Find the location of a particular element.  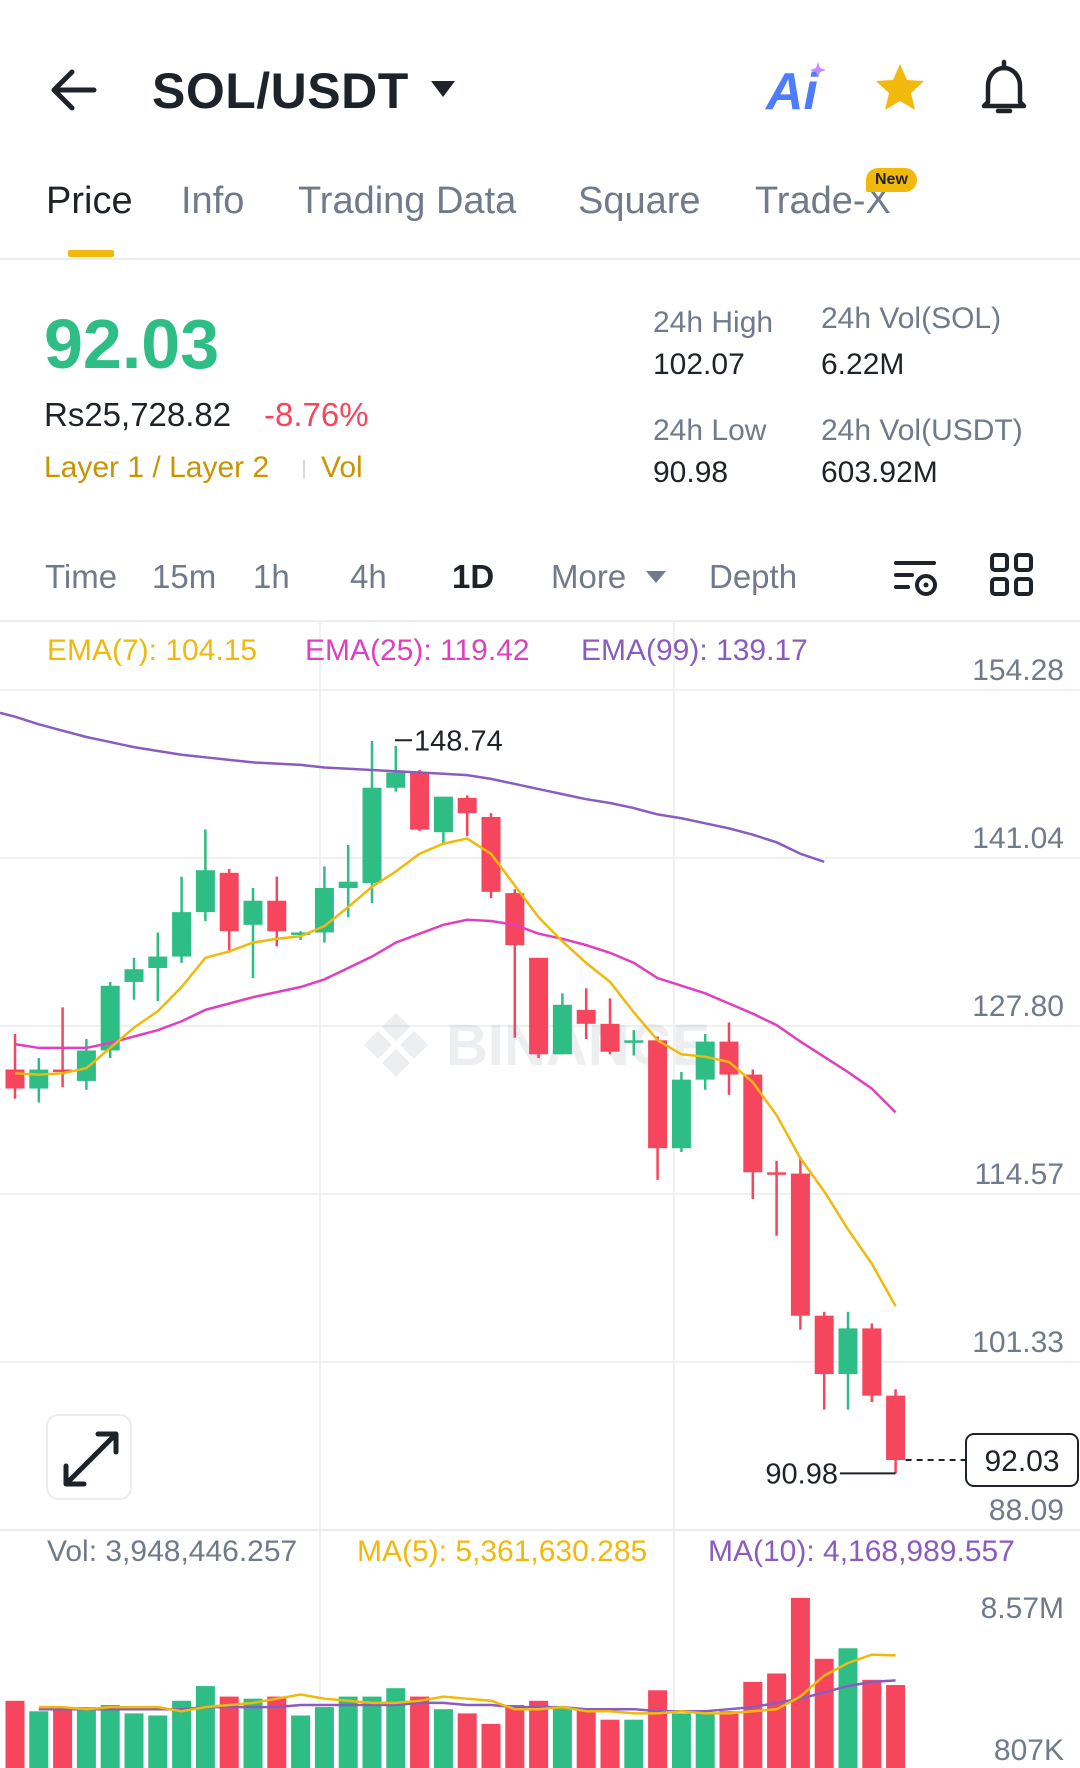

interval-depth: Depth is located at coordinates (753, 576).